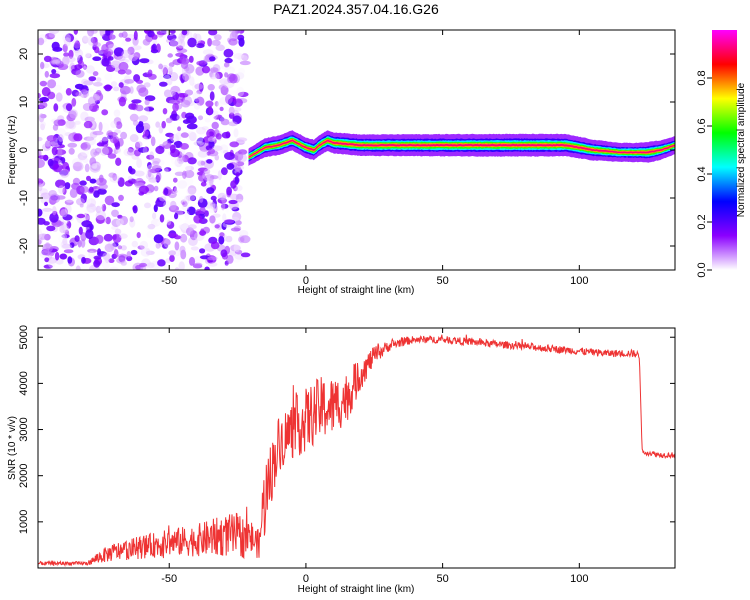 The height and width of the screenshot is (600, 750). Describe the element at coordinates (702, 125) in the screenshot. I see `colorbar-tick-label: 0.6` at that location.